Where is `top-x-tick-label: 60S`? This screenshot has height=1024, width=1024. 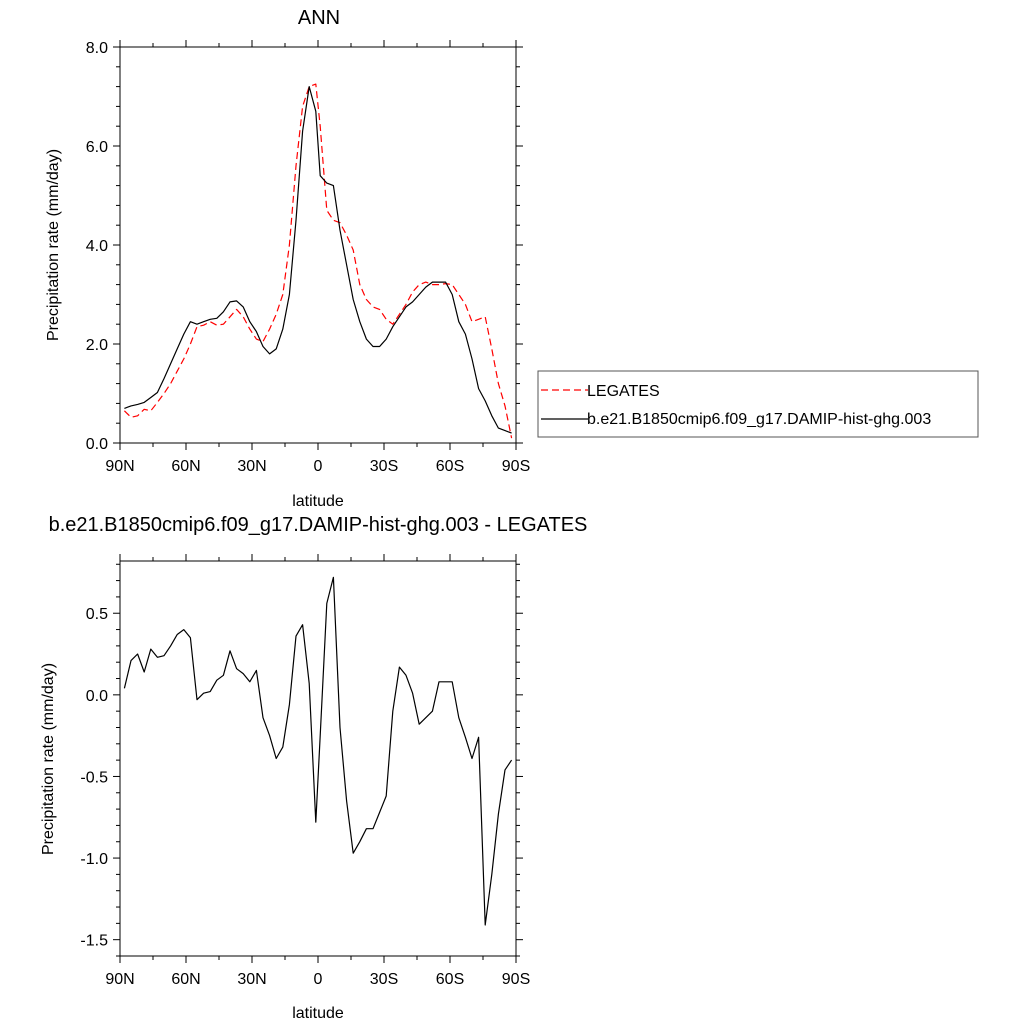 top-x-tick-label: 60S is located at coordinates (450, 466).